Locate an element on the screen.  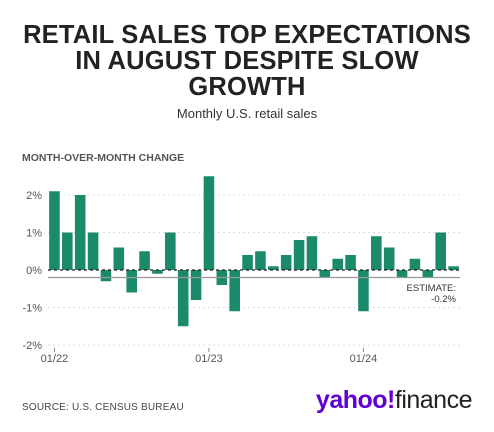
x-tick-label: 01/24 is located at coordinates (364, 359).